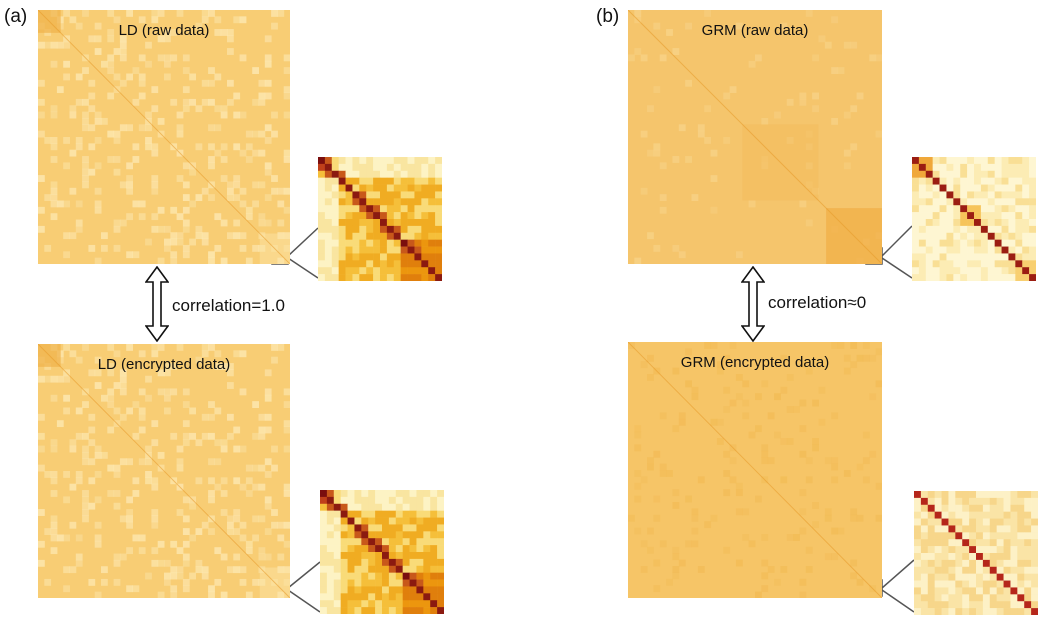  Describe the element at coordinates (164, 30) in the screenshot. I see `ld-raw-title: LD (raw data)` at that location.